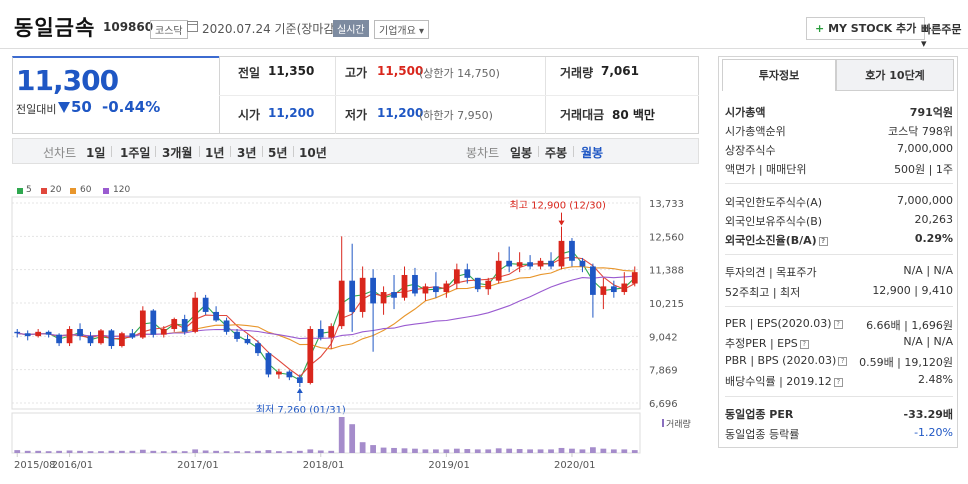  What do you see at coordinates (278, 153) in the screenshot?
I see `period-5y: 5년` at bounding box center [278, 153].